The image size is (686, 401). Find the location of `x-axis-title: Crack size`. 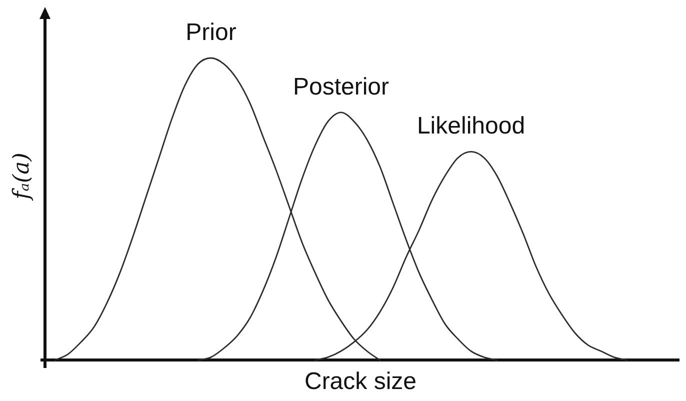

x-axis-title: Crack size is located at coordinates (360, 382).